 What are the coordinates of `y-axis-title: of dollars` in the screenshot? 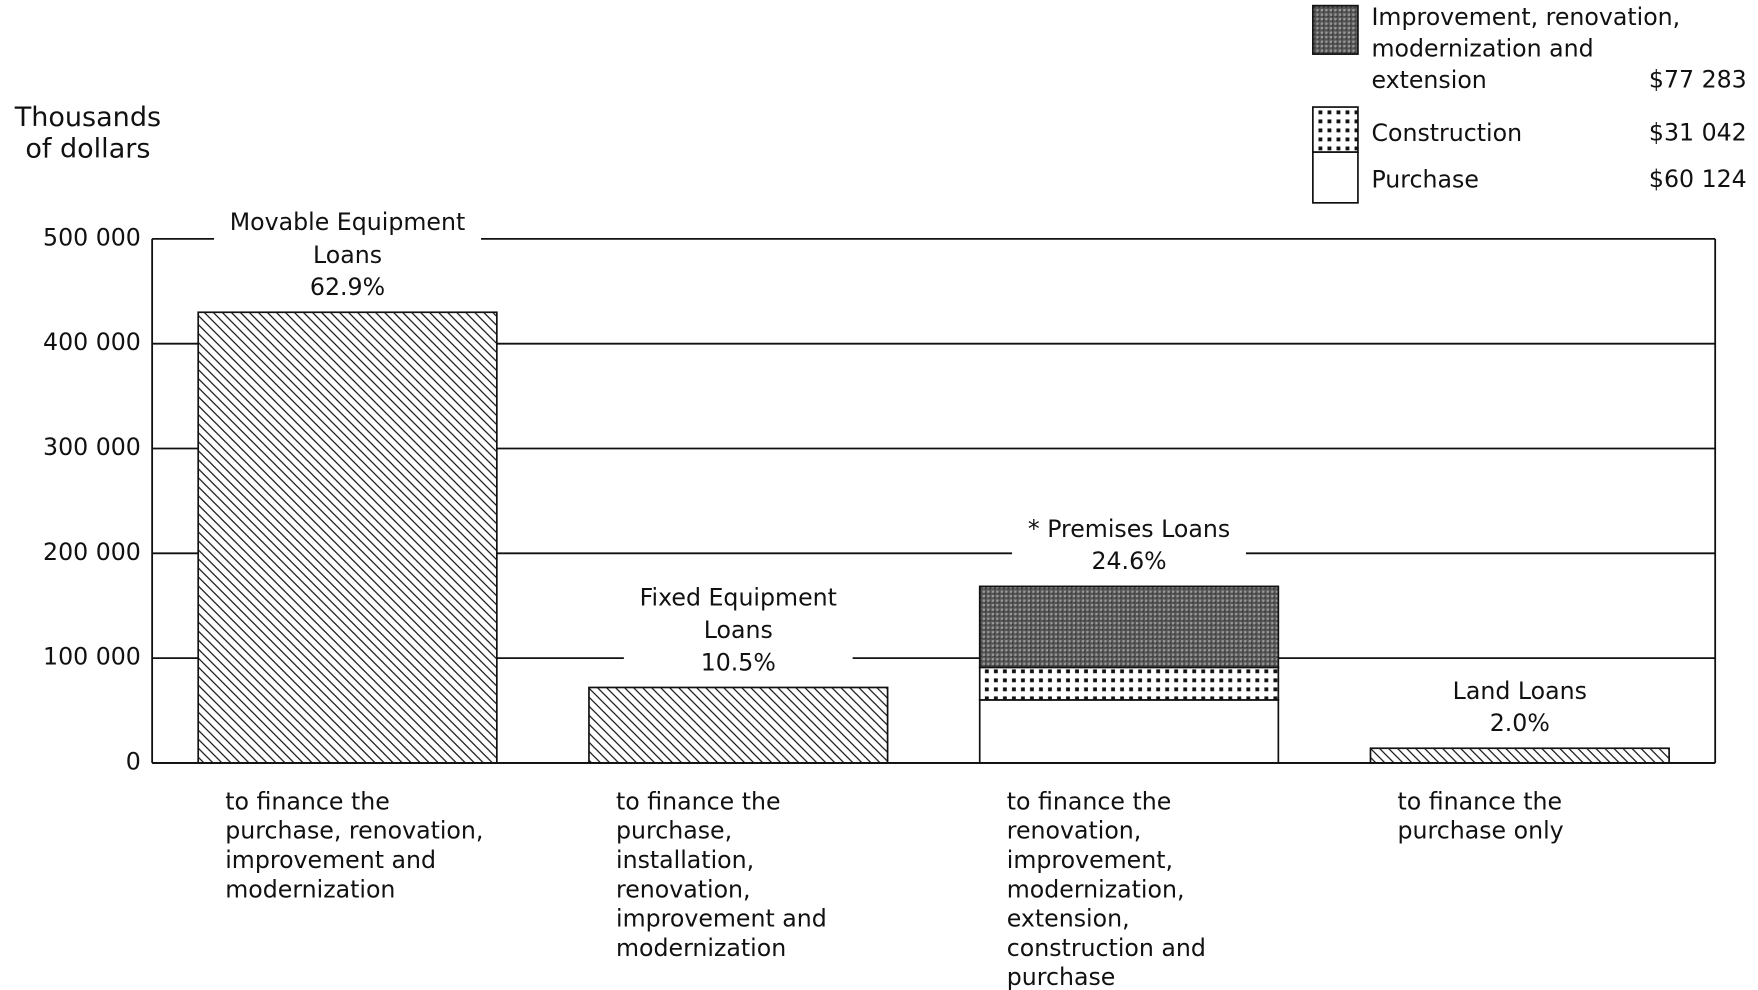 It's located at (87, 148).